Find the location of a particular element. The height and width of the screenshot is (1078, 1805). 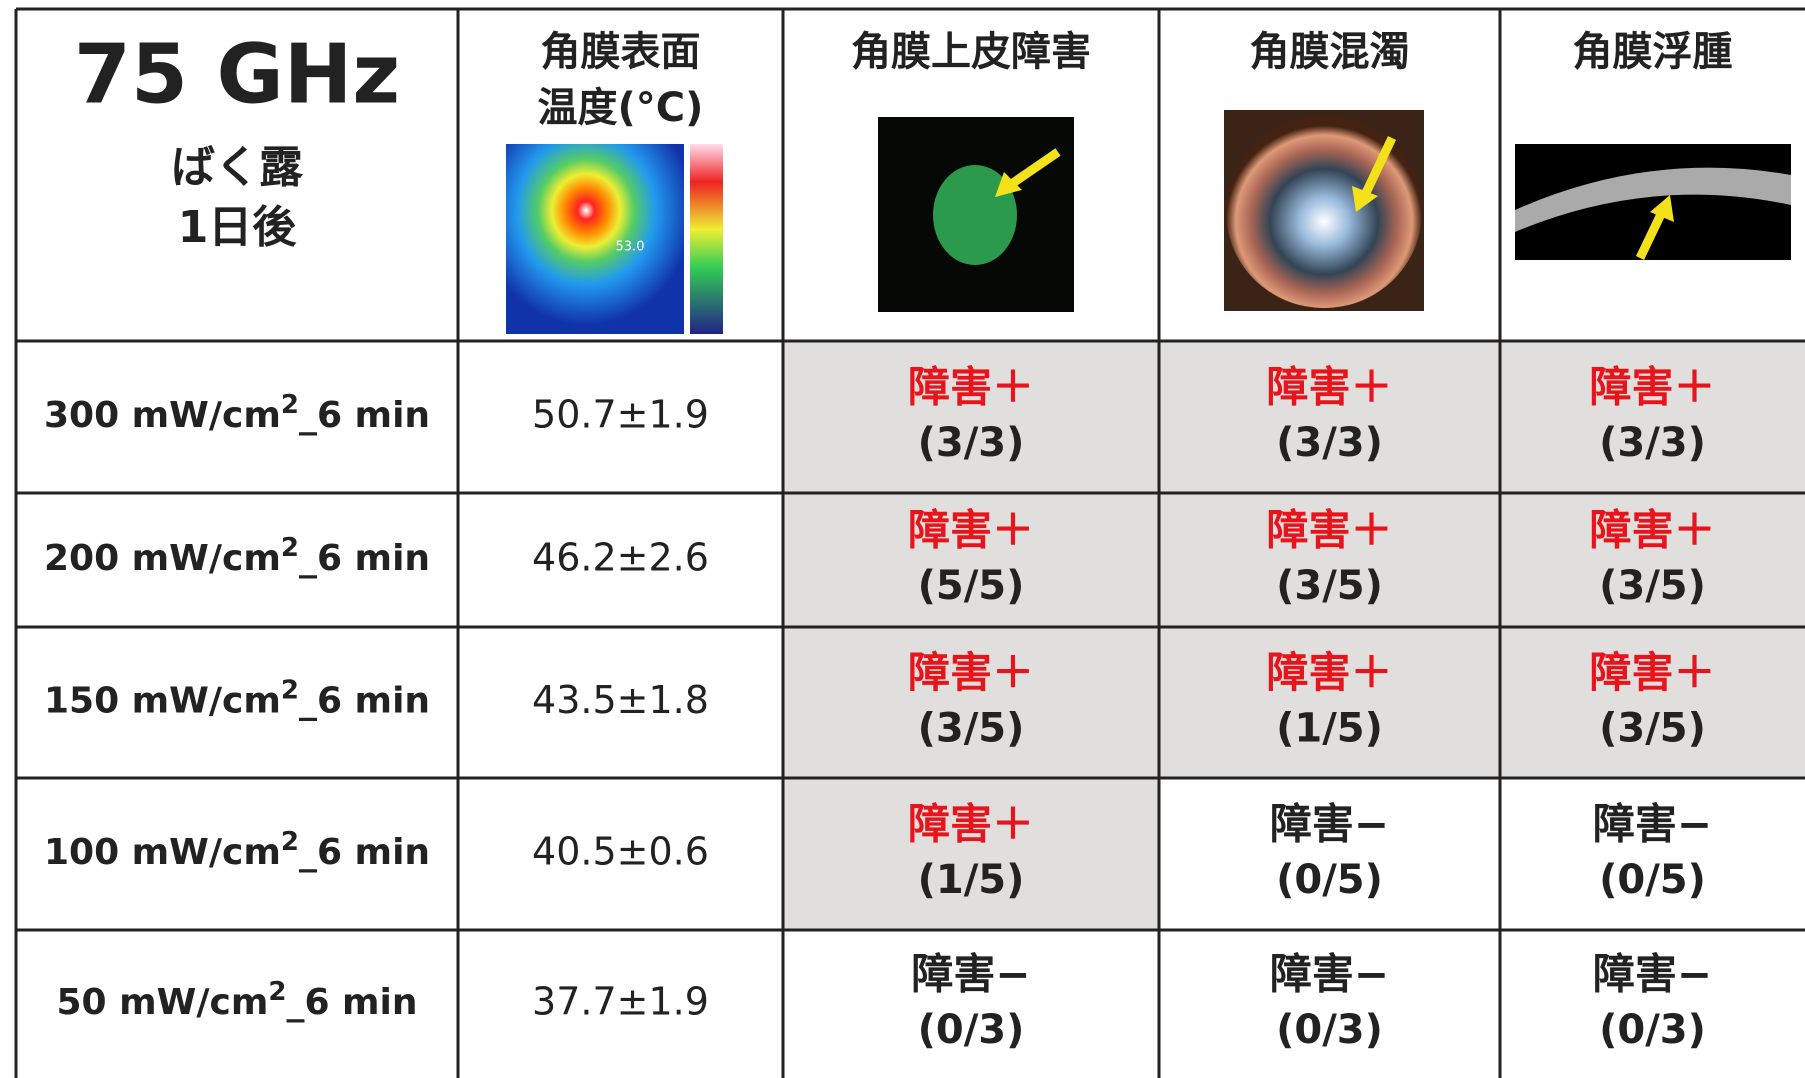

column-header: 温度(°C) is located at coordinates (621, 108).